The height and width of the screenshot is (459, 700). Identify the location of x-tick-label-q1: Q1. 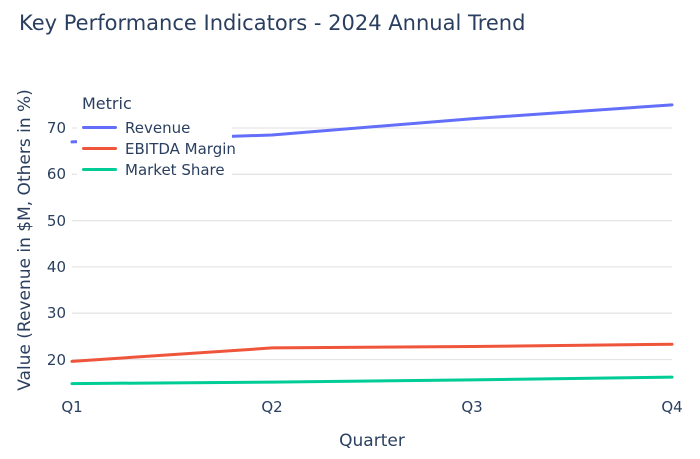
(72, 407).